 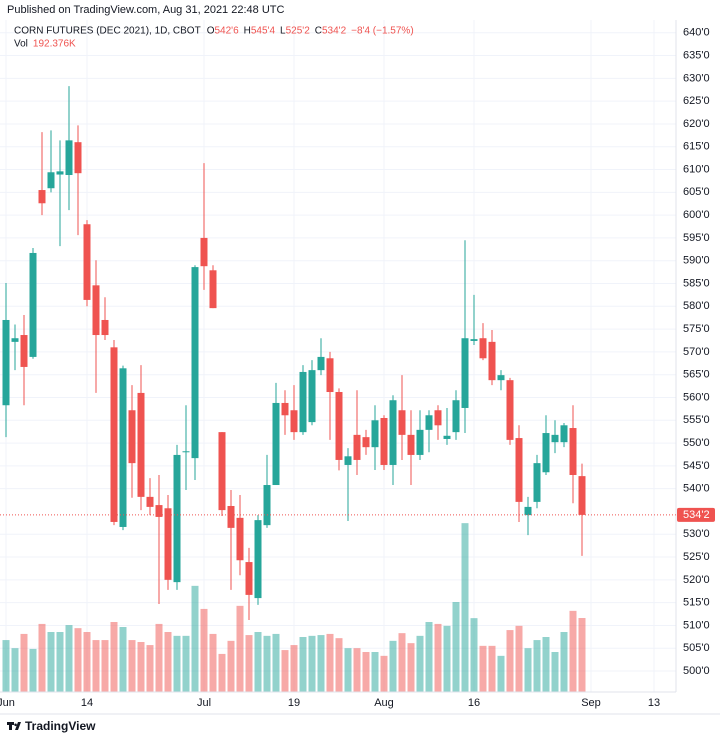 What do you see at coordinates (696, 557) in the screenshot?
I see `y-tick-label: 525'0` at bounding box center [696, 557].